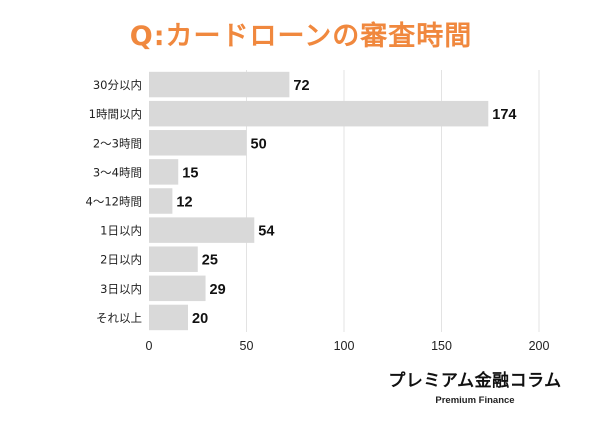 The image size is (602, 421). I want to click on category-label: 2日以内, so click(121, 260).